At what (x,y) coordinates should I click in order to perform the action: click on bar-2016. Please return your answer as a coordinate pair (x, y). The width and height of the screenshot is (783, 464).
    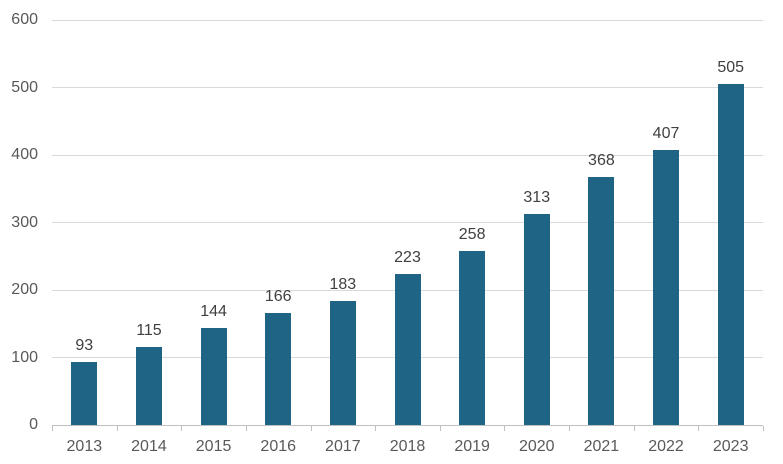
    Looking at the image, I should click on (278, 369).